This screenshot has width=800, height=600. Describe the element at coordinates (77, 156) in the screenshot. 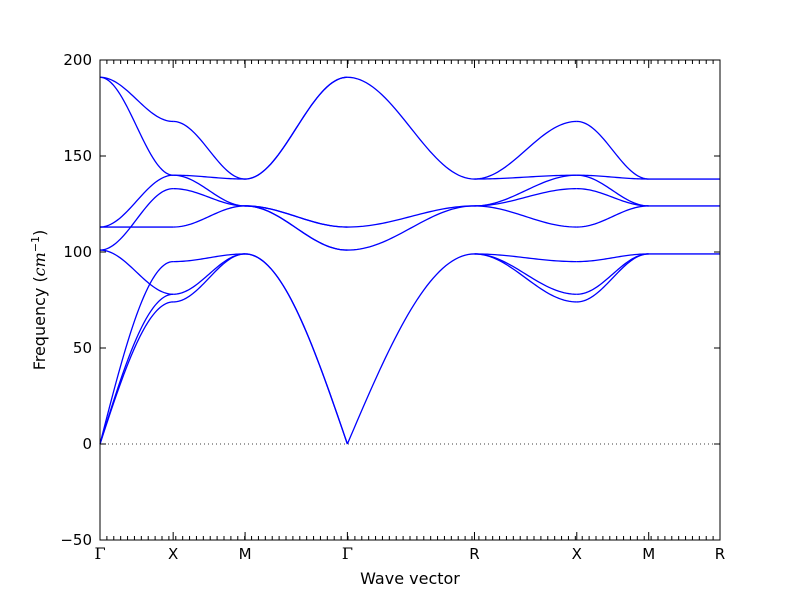

I see `y-tick-label: 150` at that location.